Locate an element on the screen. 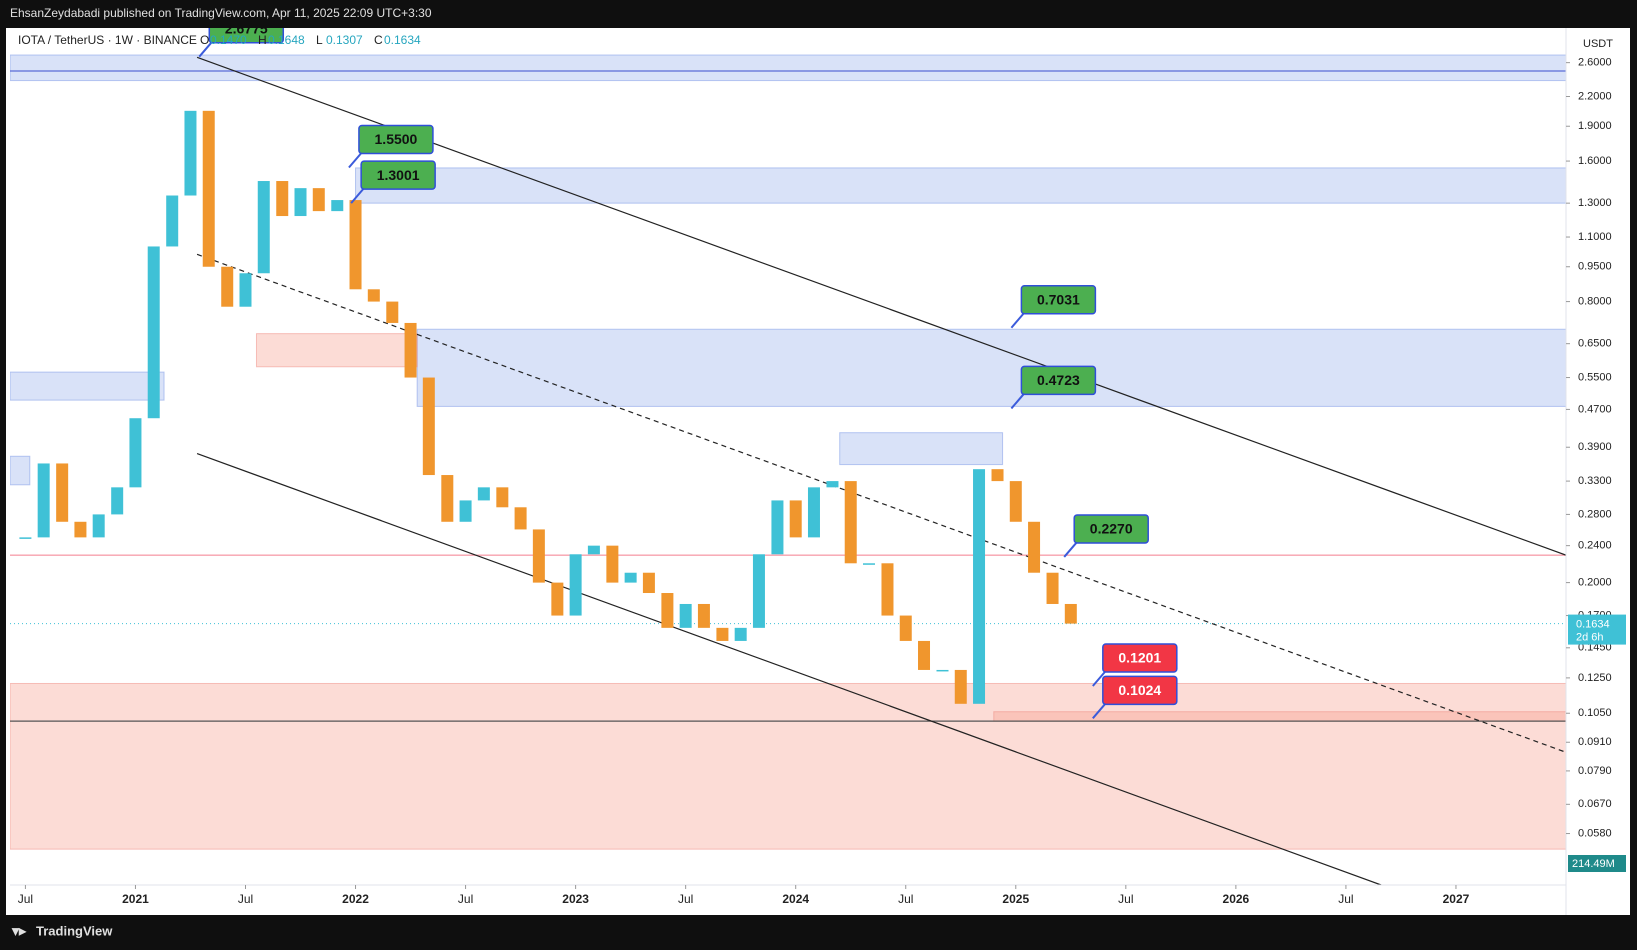 The image size is (1637, 950). x-tick-label: 2022 is located at coordinates (355, 899).